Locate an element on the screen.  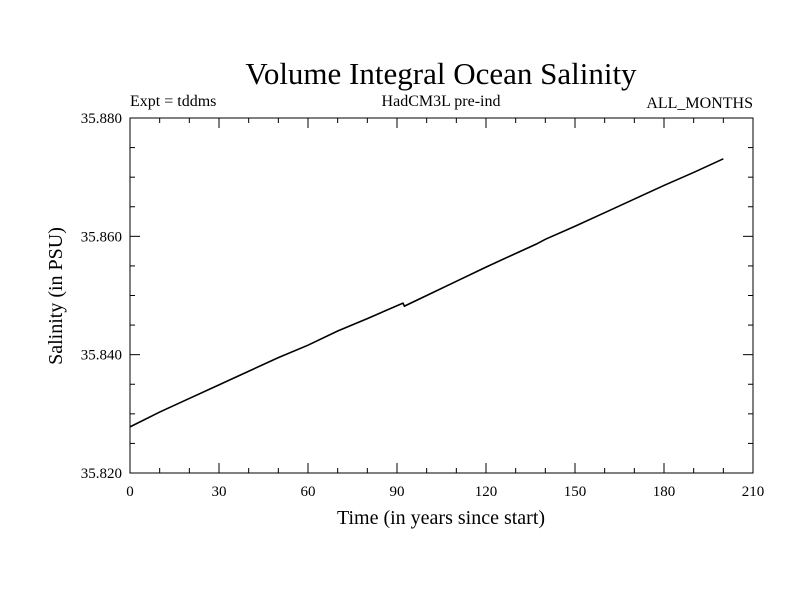
x-tick-label: 90 is located at coordinates (397, 492).